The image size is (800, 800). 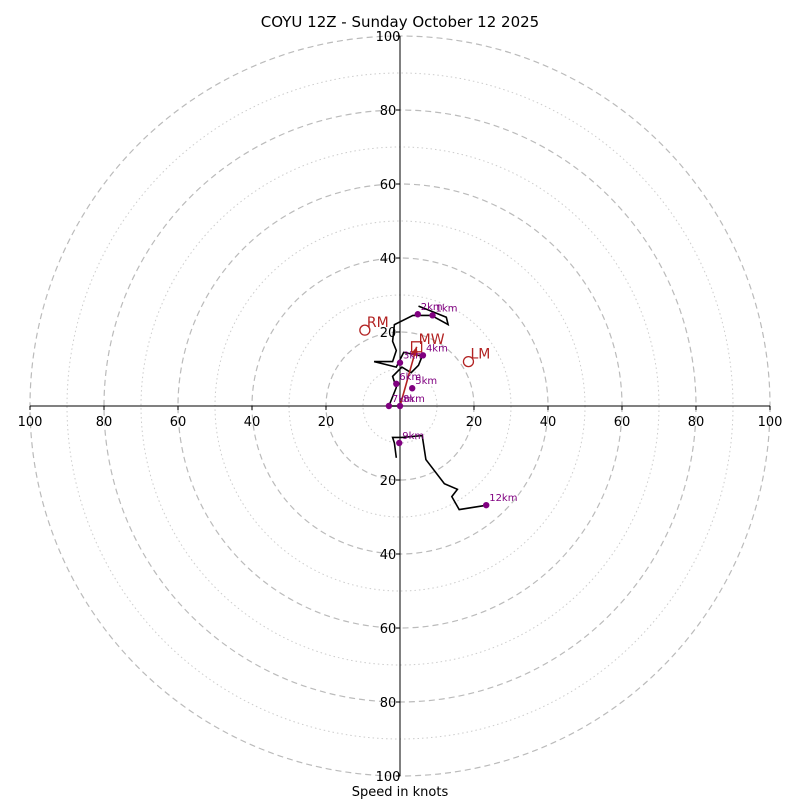 I want to click on height-point-8km, so click(x=400, y=406).